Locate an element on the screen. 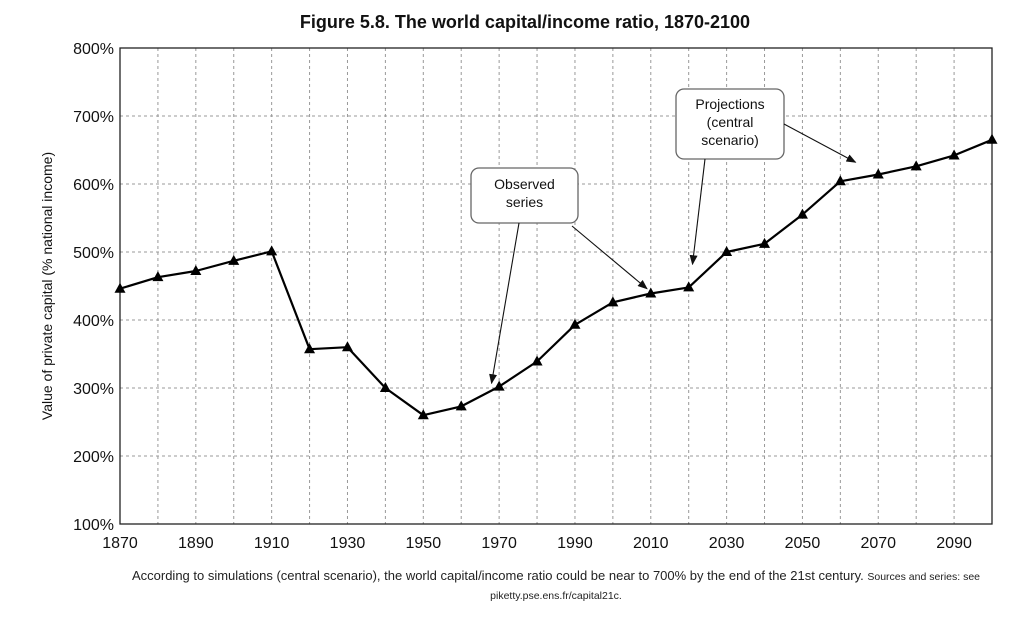  x-tick-label: 1950 is located at coordinates (424, 543).